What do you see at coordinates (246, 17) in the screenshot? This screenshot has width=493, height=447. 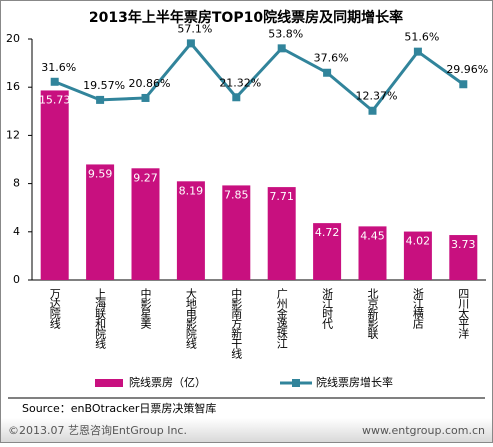 I see `chart-title: 2013年上半年票房TOP10院线票房及同期增长率` at bounding box center [246, 17].